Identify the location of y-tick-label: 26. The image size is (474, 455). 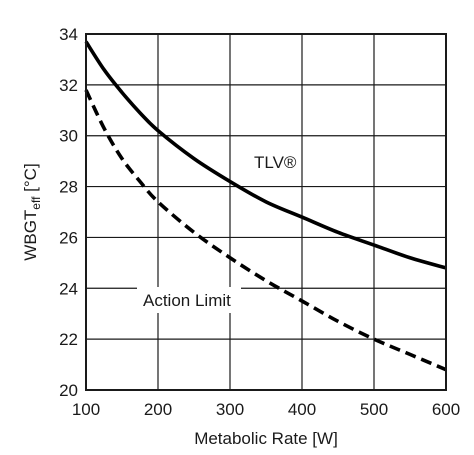
(68, 237).